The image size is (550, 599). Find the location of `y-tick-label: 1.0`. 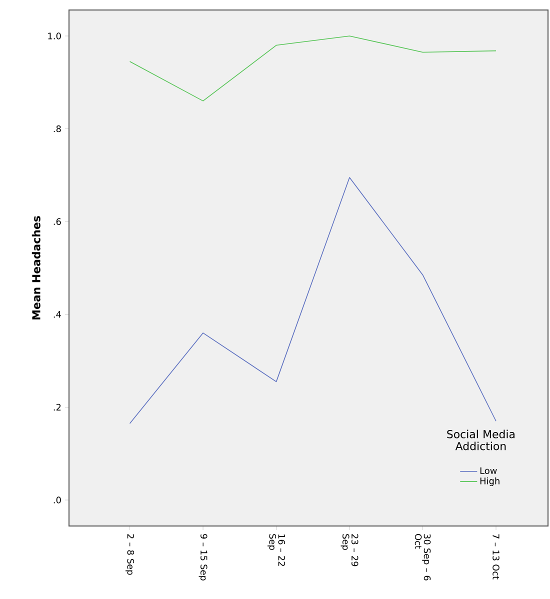

y-tick-label: 1.0 is located at coordinates (54, 36).